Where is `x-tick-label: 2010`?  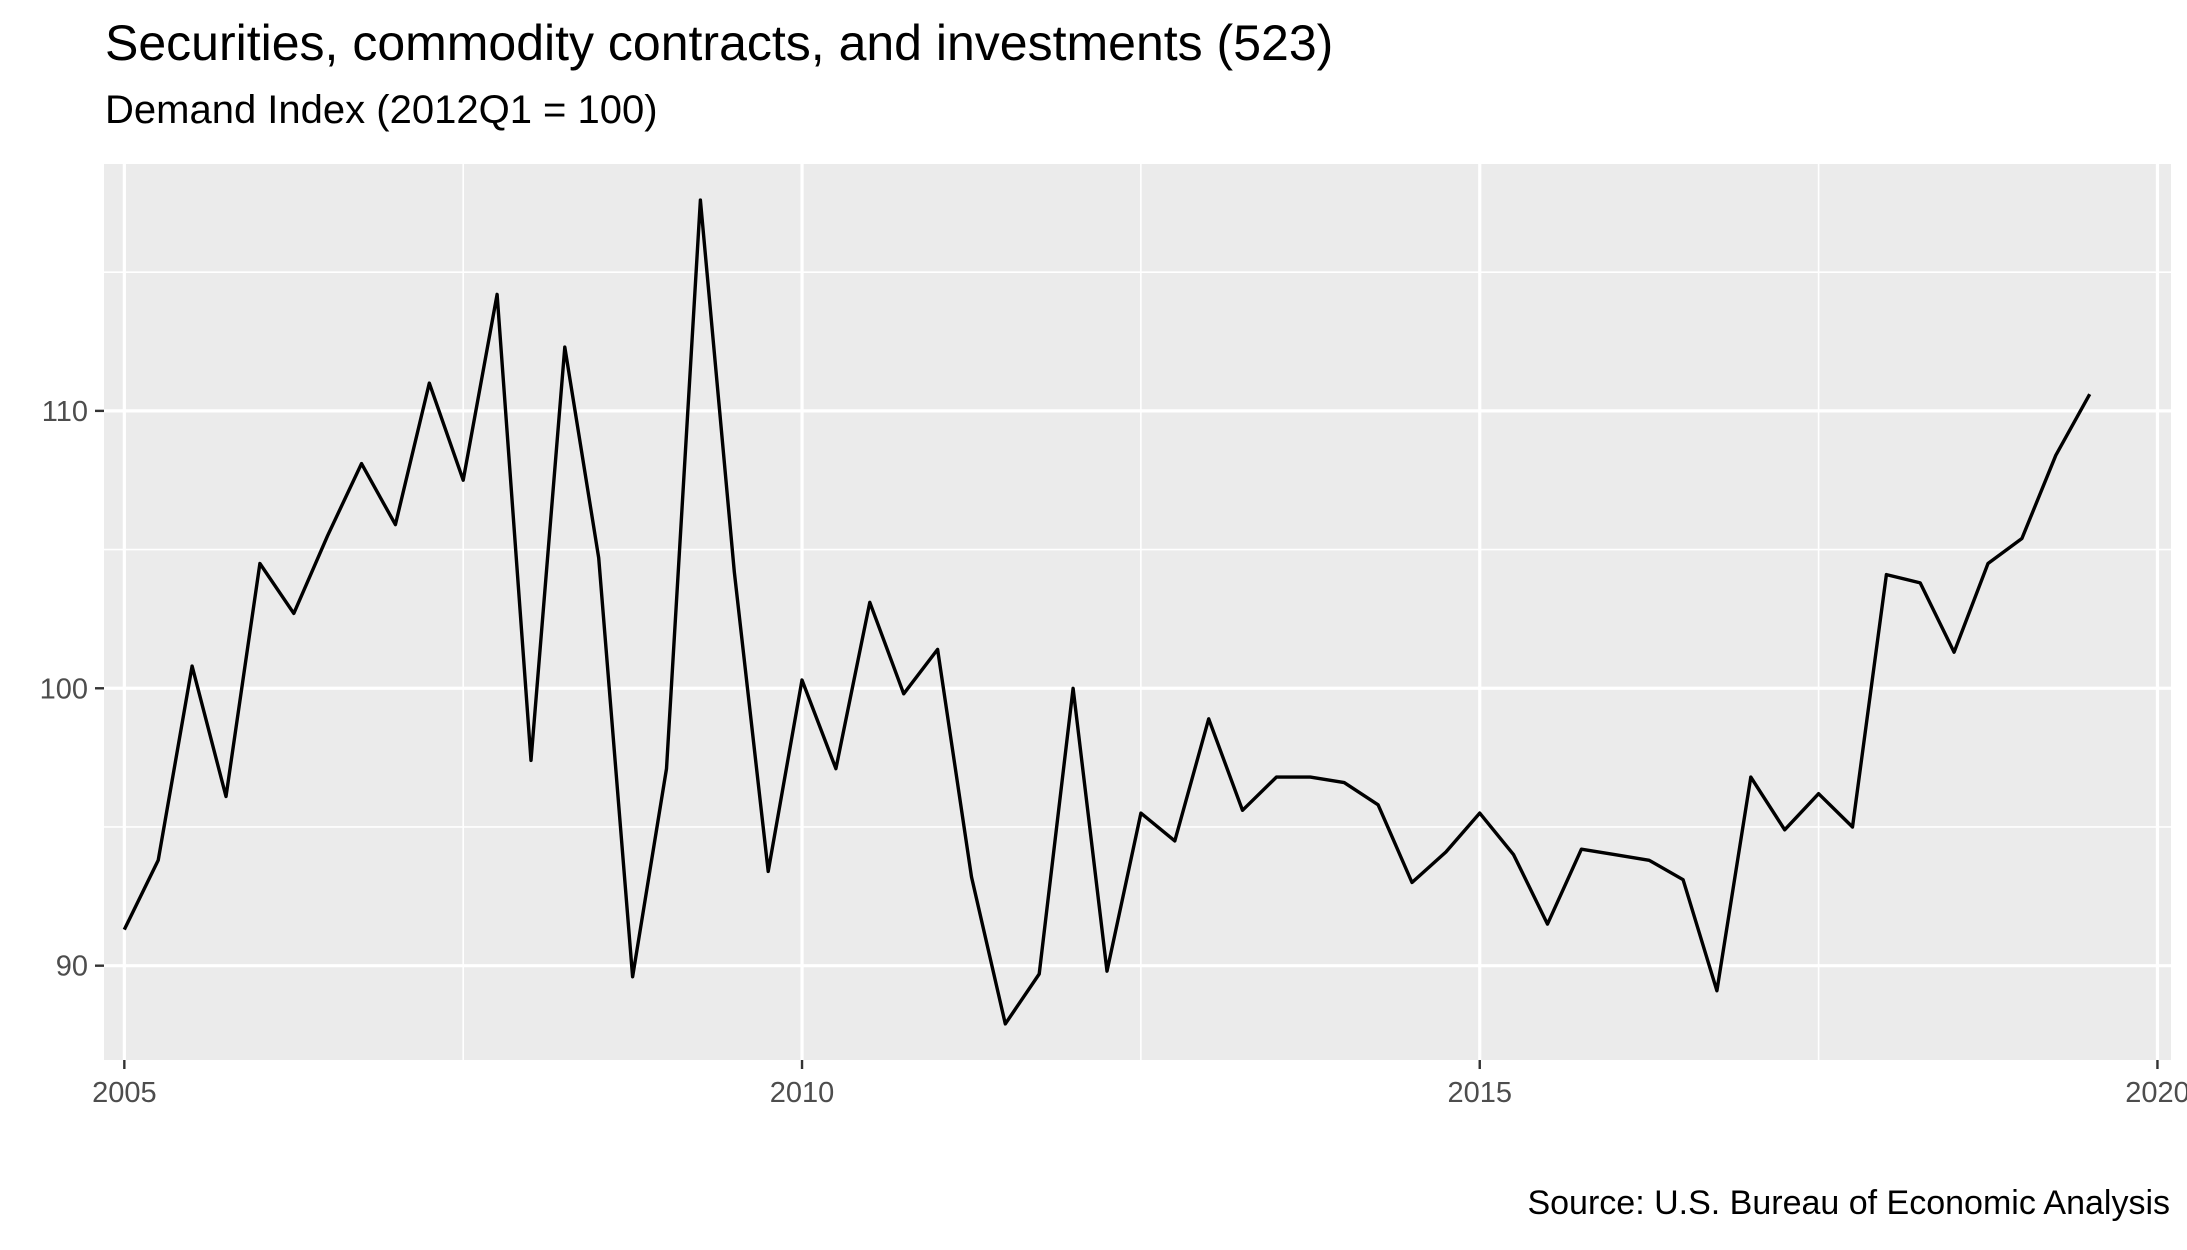
x-tick-label: 2010 is located at coordinates (802, 1093).